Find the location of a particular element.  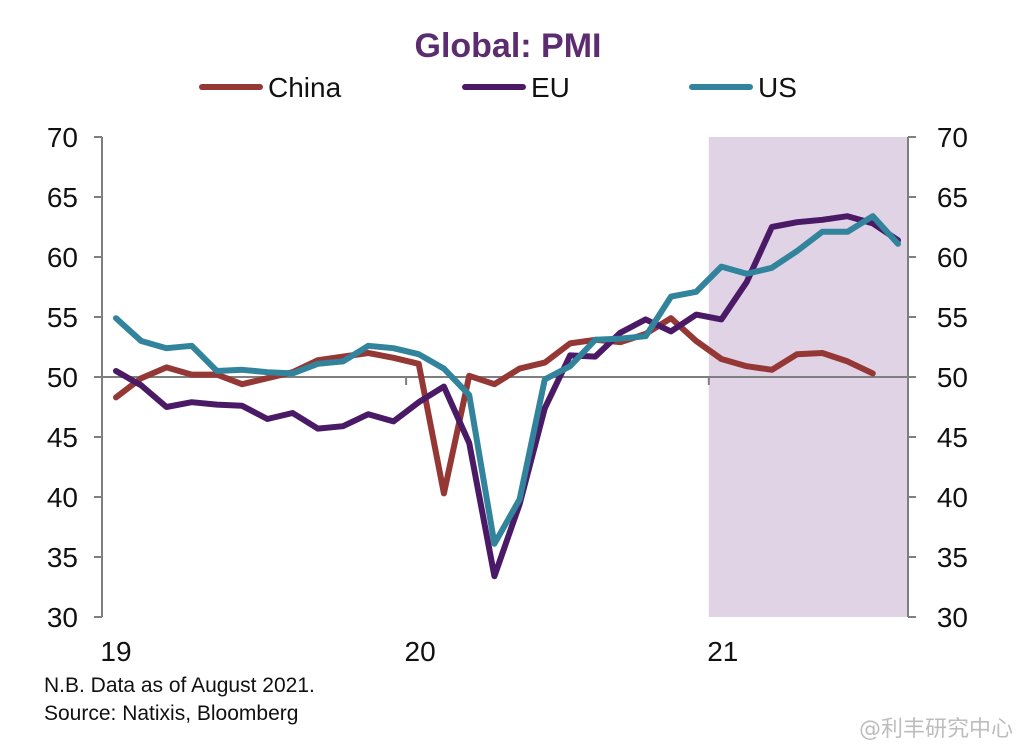

watermark: @利丰研究中心 is located at coordinates (935, 729).